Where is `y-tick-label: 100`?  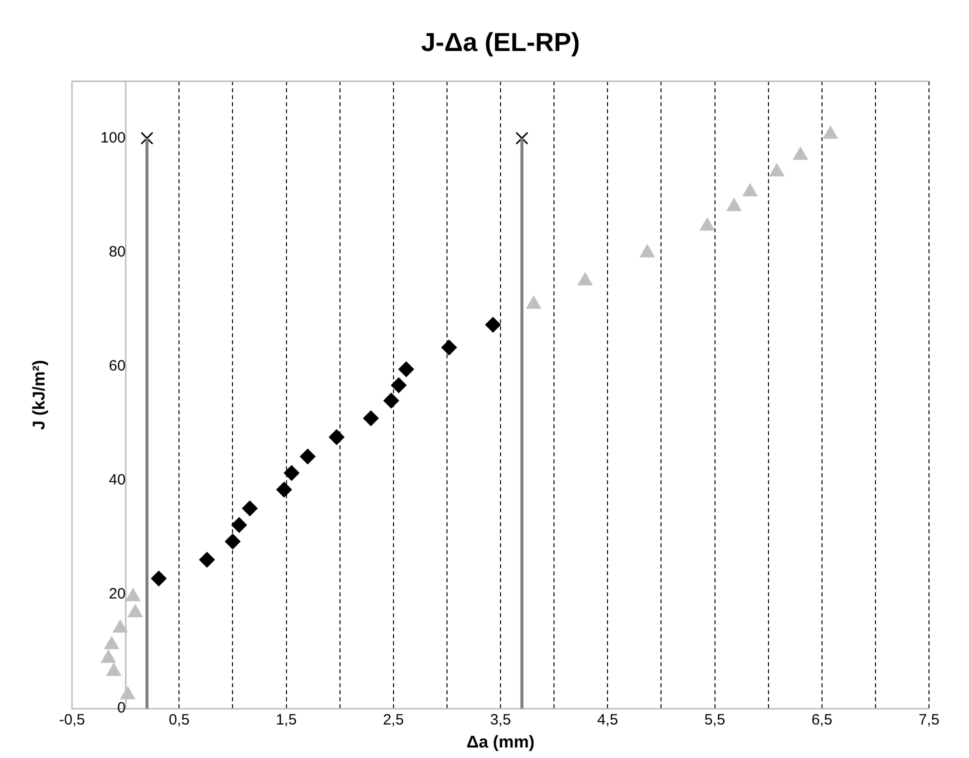 y-tick-label: 100 is located at coordinates (113, 137).